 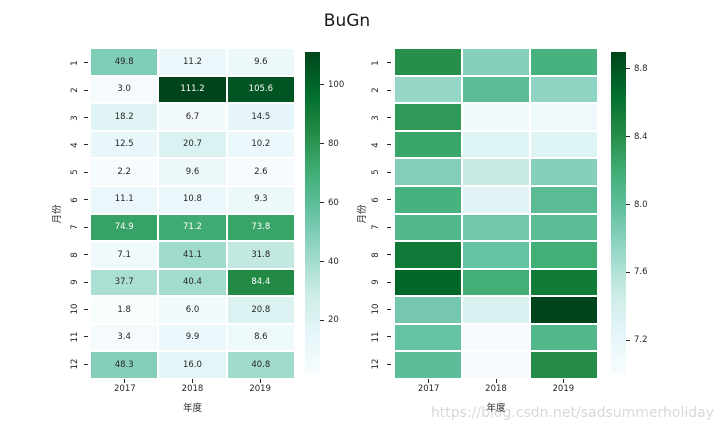 I want to click on y-tick-label: 6, so click(x=75, y=200).